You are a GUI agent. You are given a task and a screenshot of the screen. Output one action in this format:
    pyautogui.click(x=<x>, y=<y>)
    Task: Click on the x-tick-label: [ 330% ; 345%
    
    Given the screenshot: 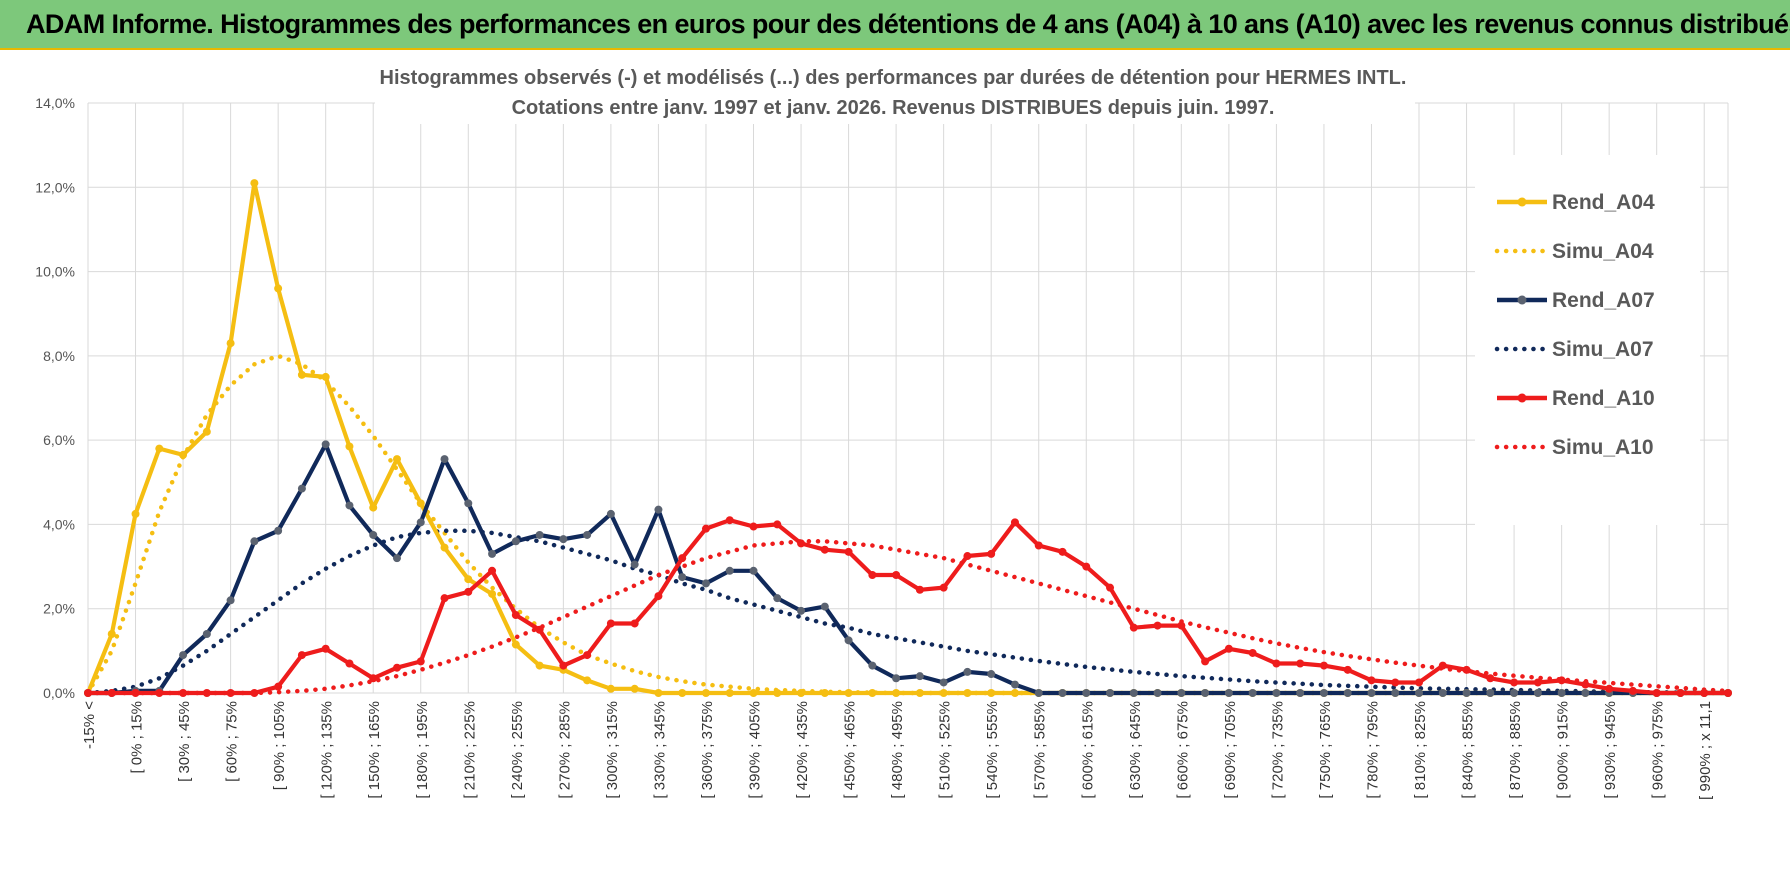 What is the action you would take?
    pyautogui.click(x=659, y=750)
    